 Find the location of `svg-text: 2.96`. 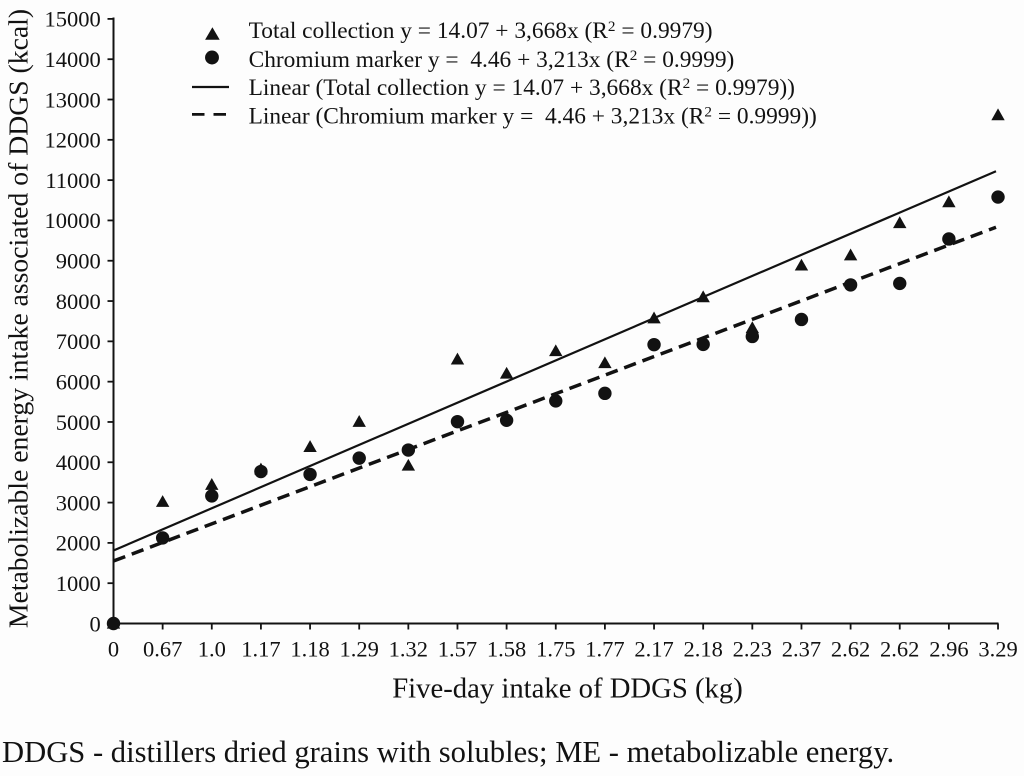

svg-text: 2.96 is located at coordinates (948, 649).